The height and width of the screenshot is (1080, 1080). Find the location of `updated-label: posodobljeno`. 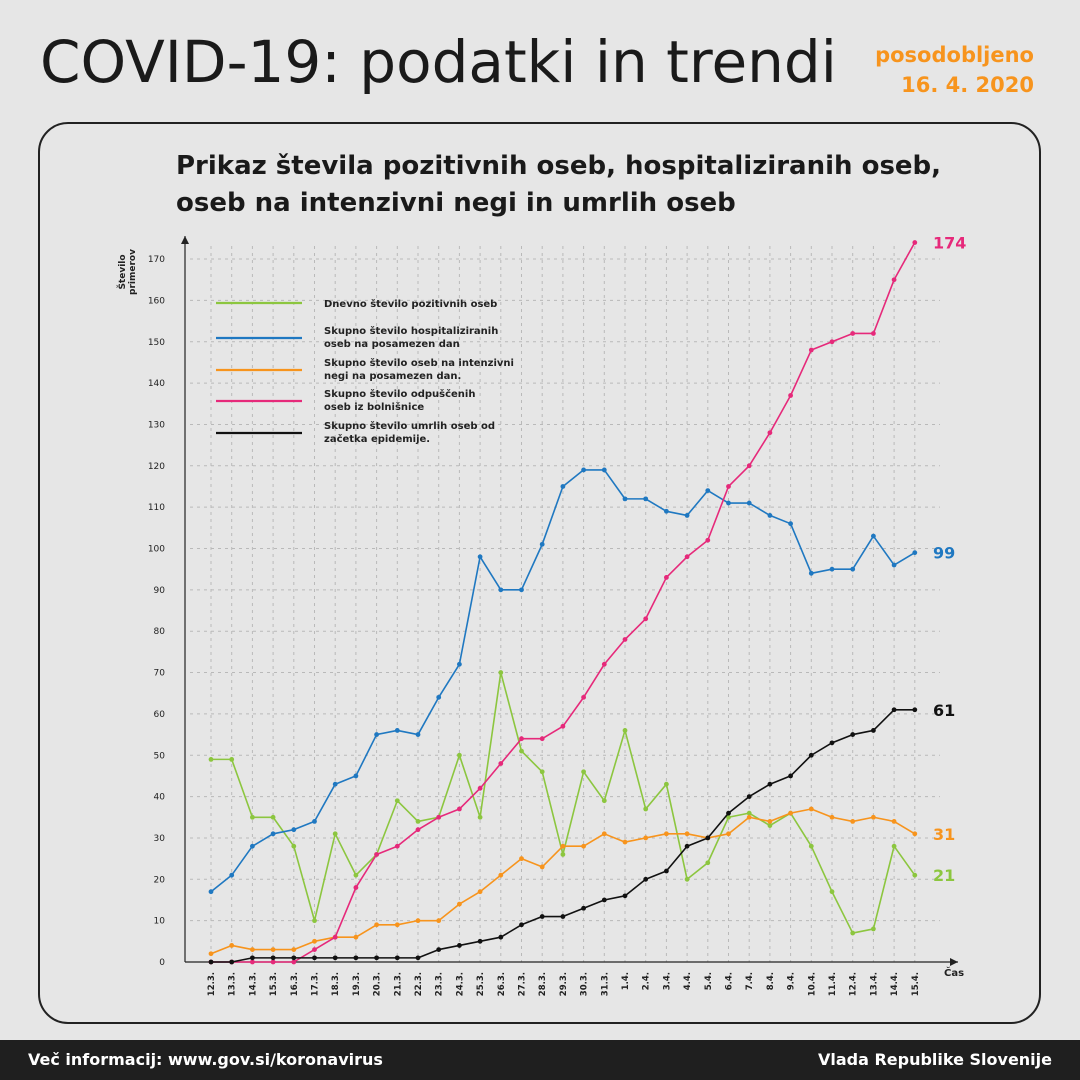

updated-label: posodobljeno is located at coordinates (954, 55).